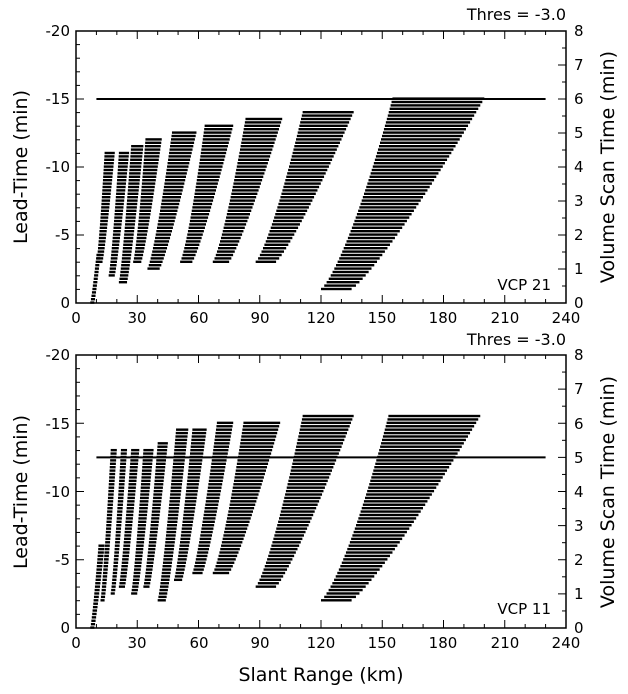  Describe the element at coordinates (21, 167) in the screenshot. I see `y-axis-title-left: Lead-Time (min)` at that location.